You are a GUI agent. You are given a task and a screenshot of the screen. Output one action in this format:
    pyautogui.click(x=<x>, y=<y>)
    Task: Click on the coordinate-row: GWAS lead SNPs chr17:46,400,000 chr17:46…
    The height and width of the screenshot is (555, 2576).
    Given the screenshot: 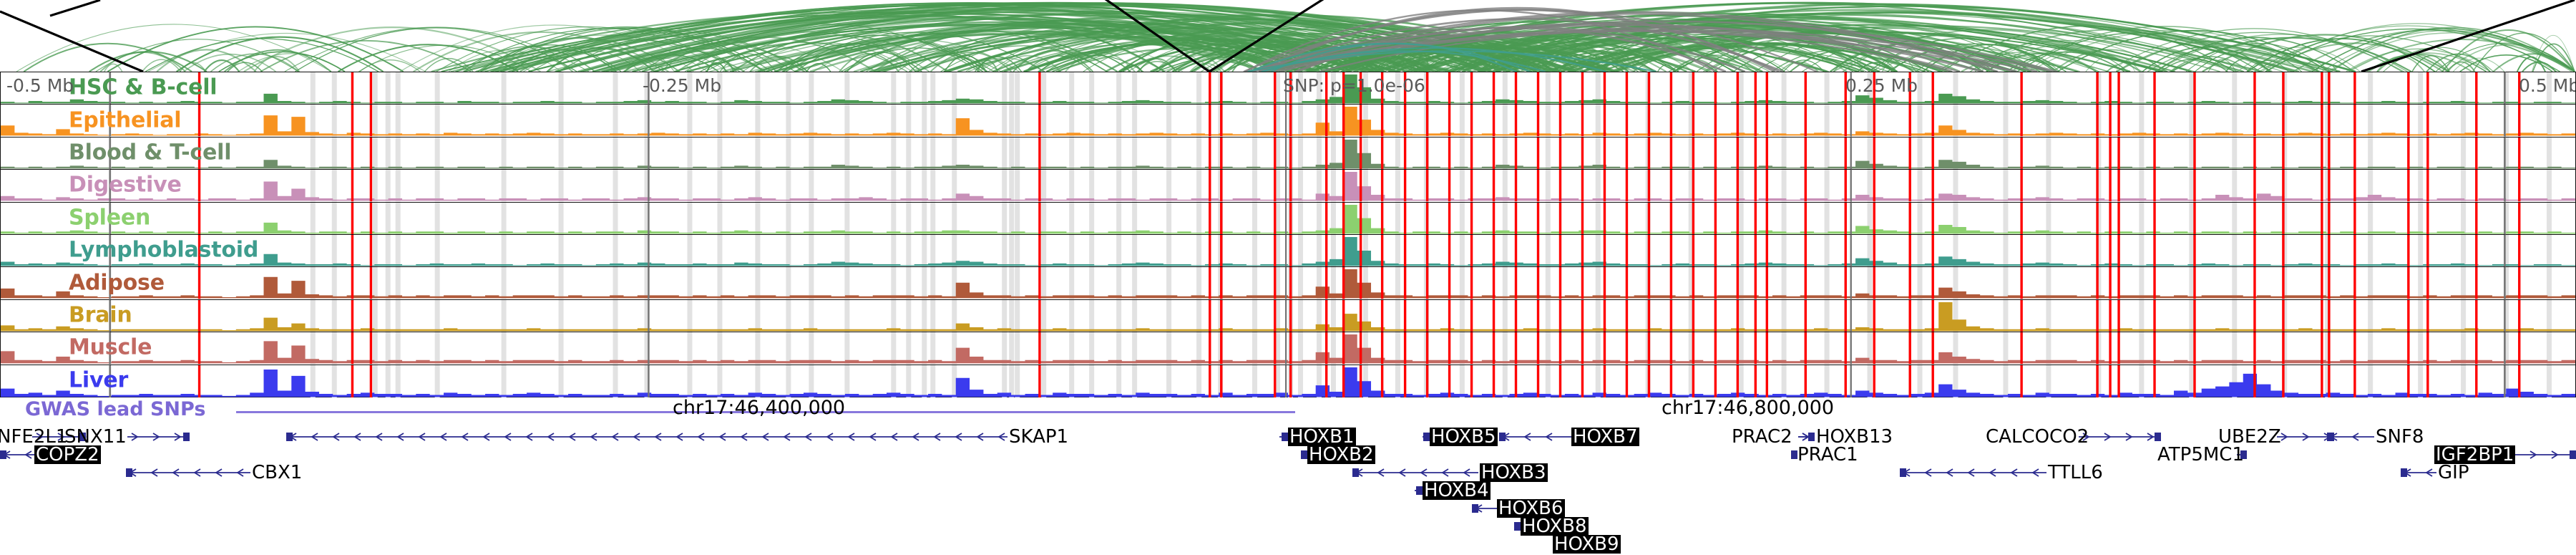 What is the action you would take?
    pyautogui.click(x=1288, y=412)
    